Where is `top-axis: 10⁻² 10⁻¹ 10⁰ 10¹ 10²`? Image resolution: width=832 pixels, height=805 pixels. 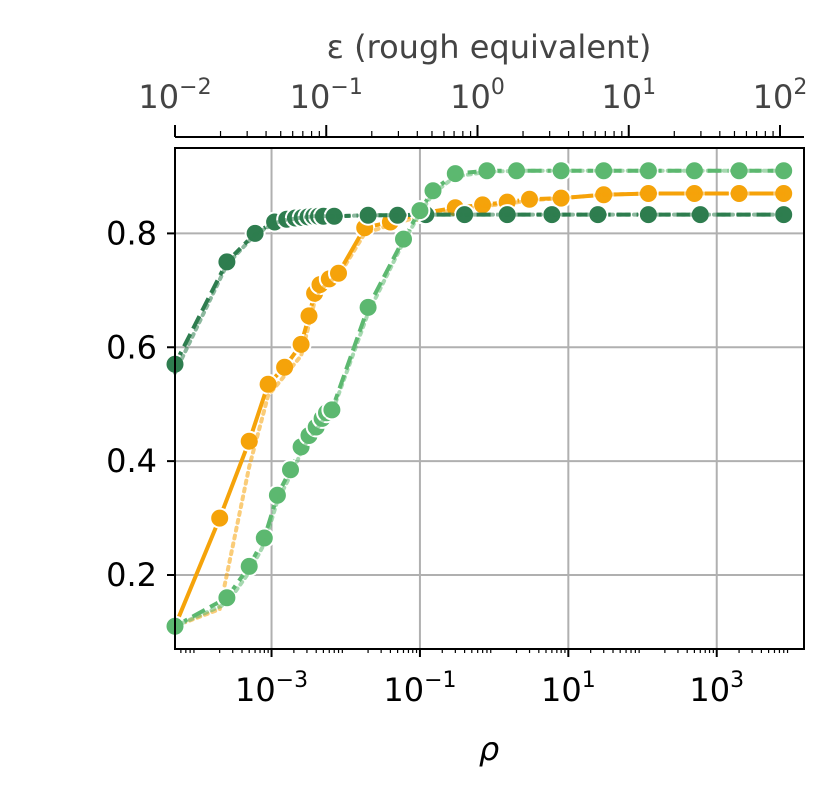
top-axis: 10⁻² 10⁻¹ 10⁰ 10¹ 10² is located at coordinates (473, 106).